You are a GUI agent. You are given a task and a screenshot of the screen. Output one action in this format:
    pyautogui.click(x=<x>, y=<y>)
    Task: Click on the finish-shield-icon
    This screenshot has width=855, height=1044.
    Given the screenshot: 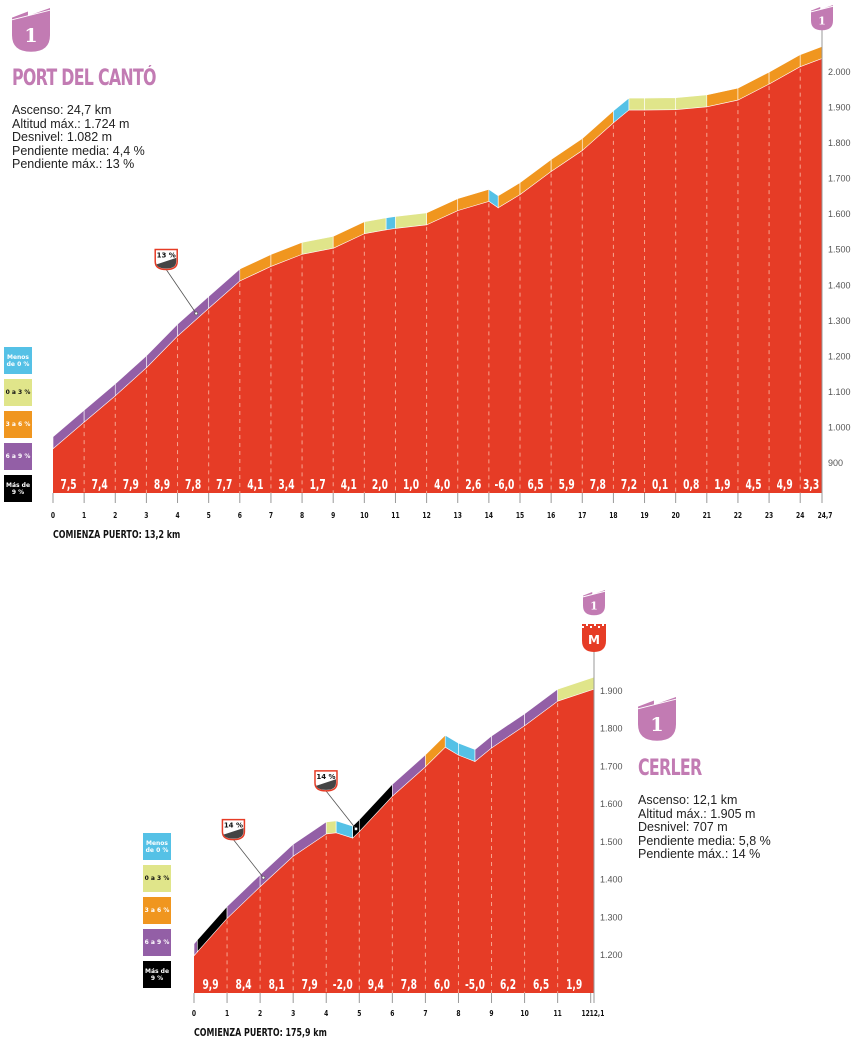 What is the action you would take?
    pyautogui.click(x=594, y=638)
    